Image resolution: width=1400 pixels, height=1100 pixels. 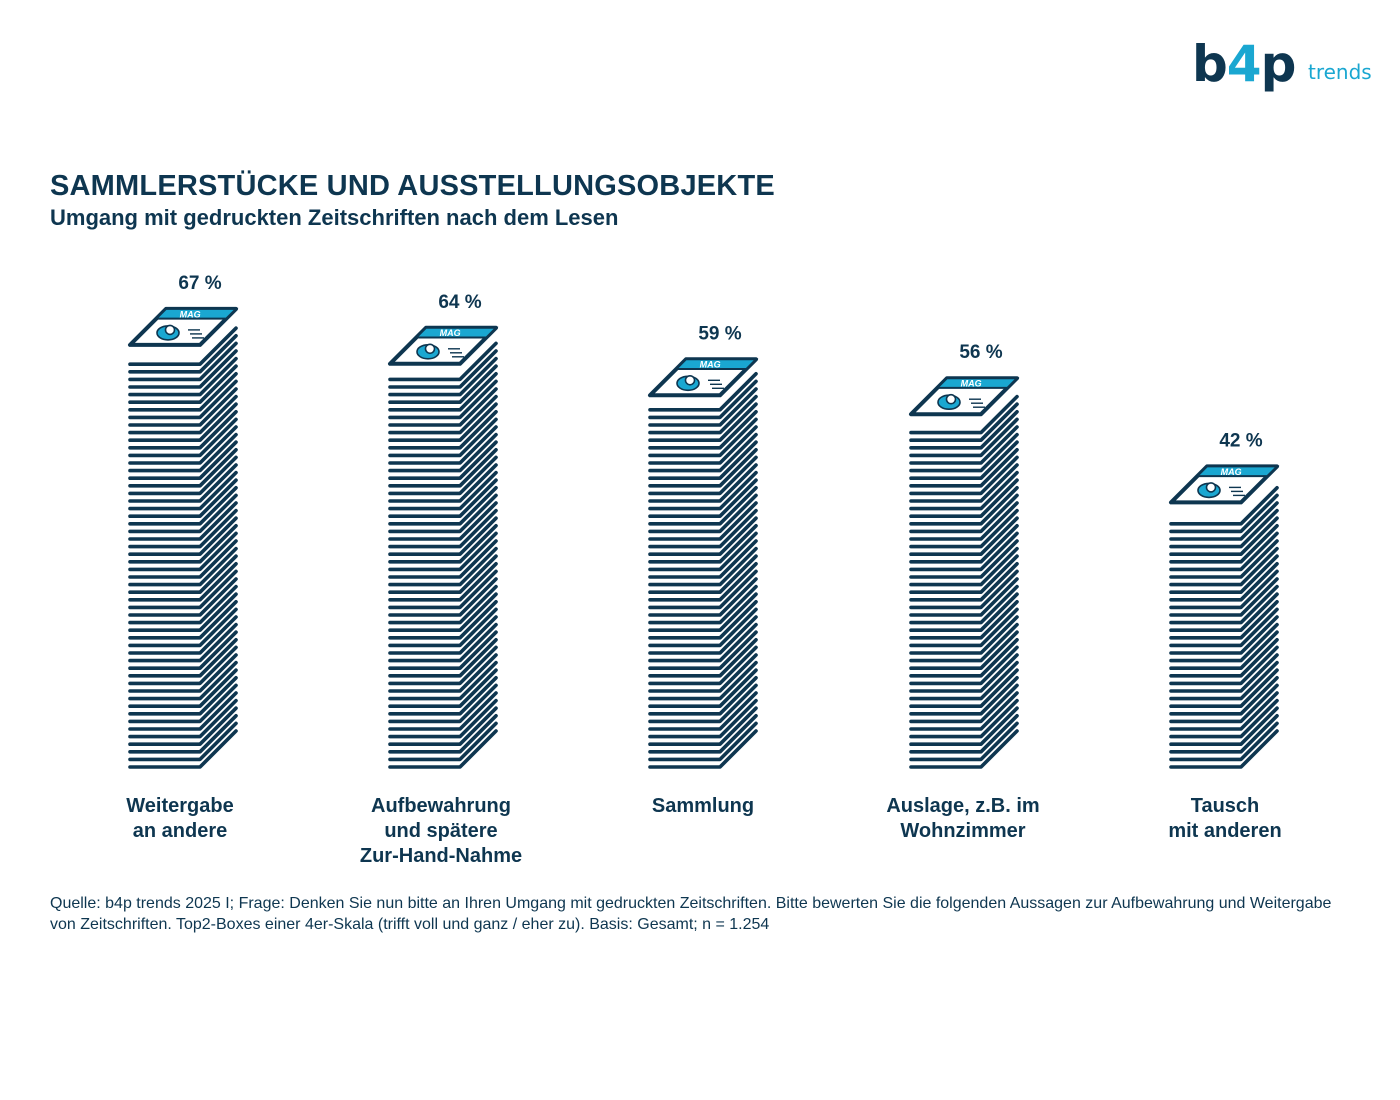 I want to click on category-label-line: Wohnzimmer, so click(x=963, y=831).